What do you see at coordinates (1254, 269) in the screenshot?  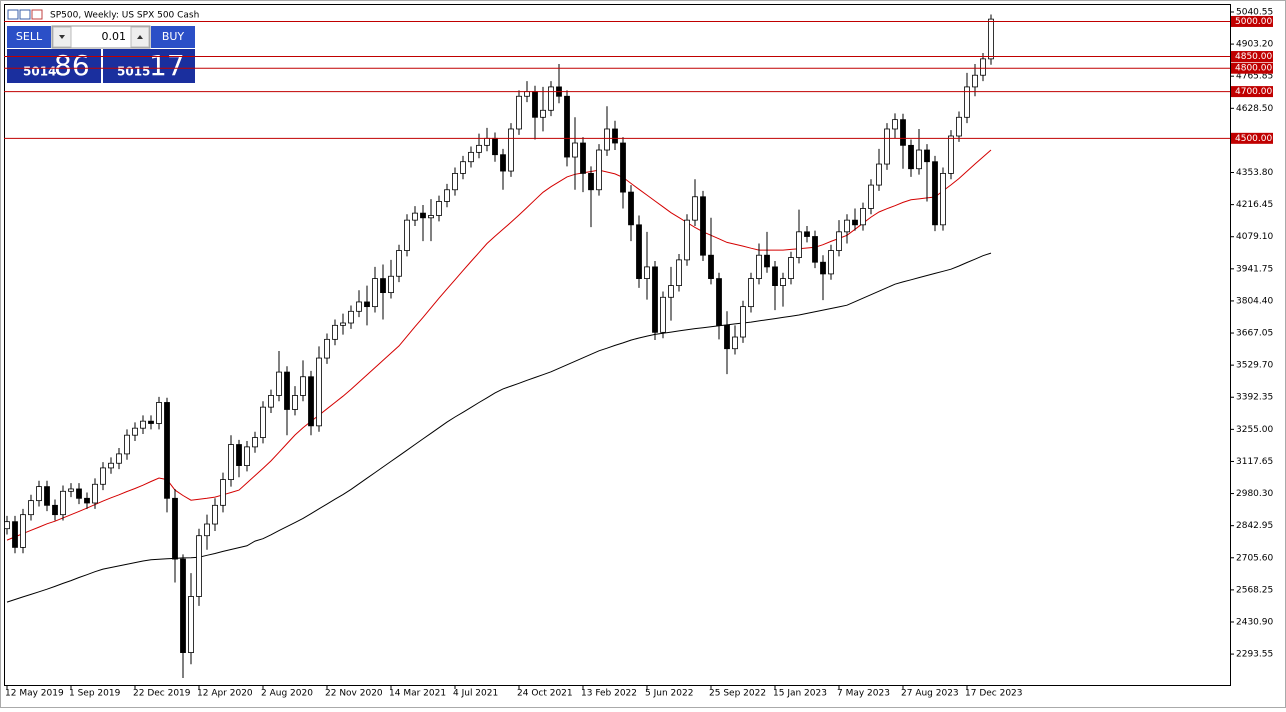 I see `y-tick-label: 3941.75` at bounding box center [1254, 269].